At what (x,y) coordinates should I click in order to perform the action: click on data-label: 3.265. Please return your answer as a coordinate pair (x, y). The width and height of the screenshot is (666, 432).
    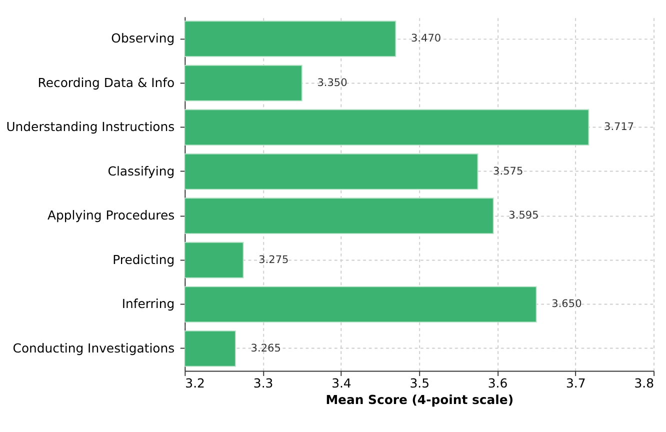
    Looking at the image, I should click on (265, 348).